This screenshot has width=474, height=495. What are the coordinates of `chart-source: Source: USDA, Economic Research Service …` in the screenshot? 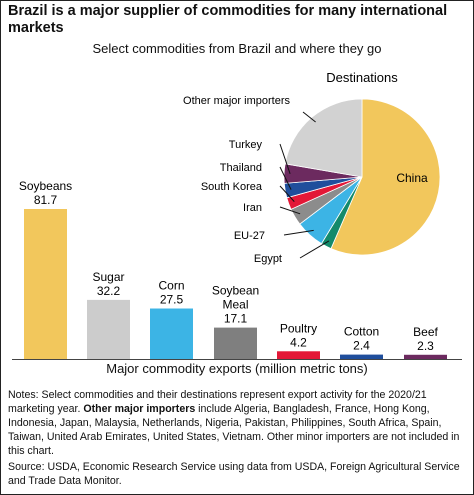 It's located at (234, 474).